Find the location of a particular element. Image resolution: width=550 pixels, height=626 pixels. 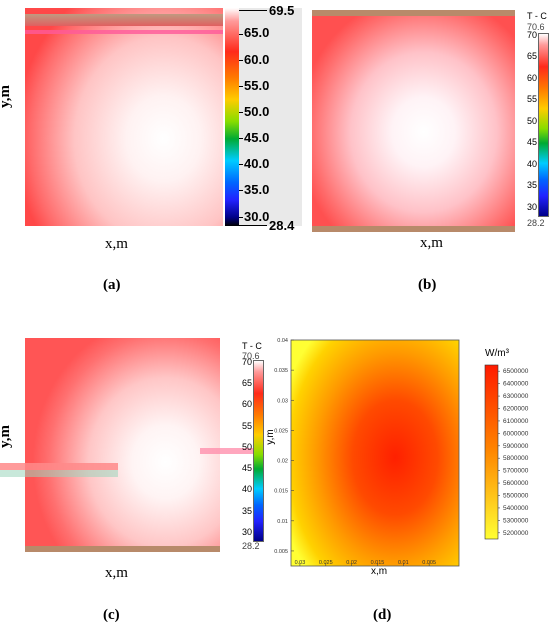

colorbar-tick-label: 5300000 is located at coordinates (516, 520).